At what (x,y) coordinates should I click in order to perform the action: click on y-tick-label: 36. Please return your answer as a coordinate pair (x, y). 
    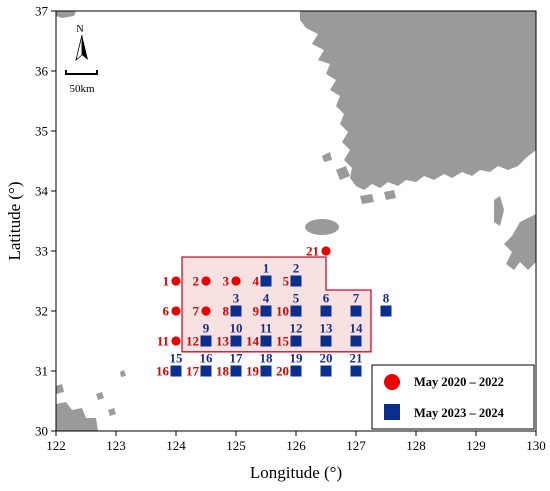
    Looking at the image, I should click on (42, 71).